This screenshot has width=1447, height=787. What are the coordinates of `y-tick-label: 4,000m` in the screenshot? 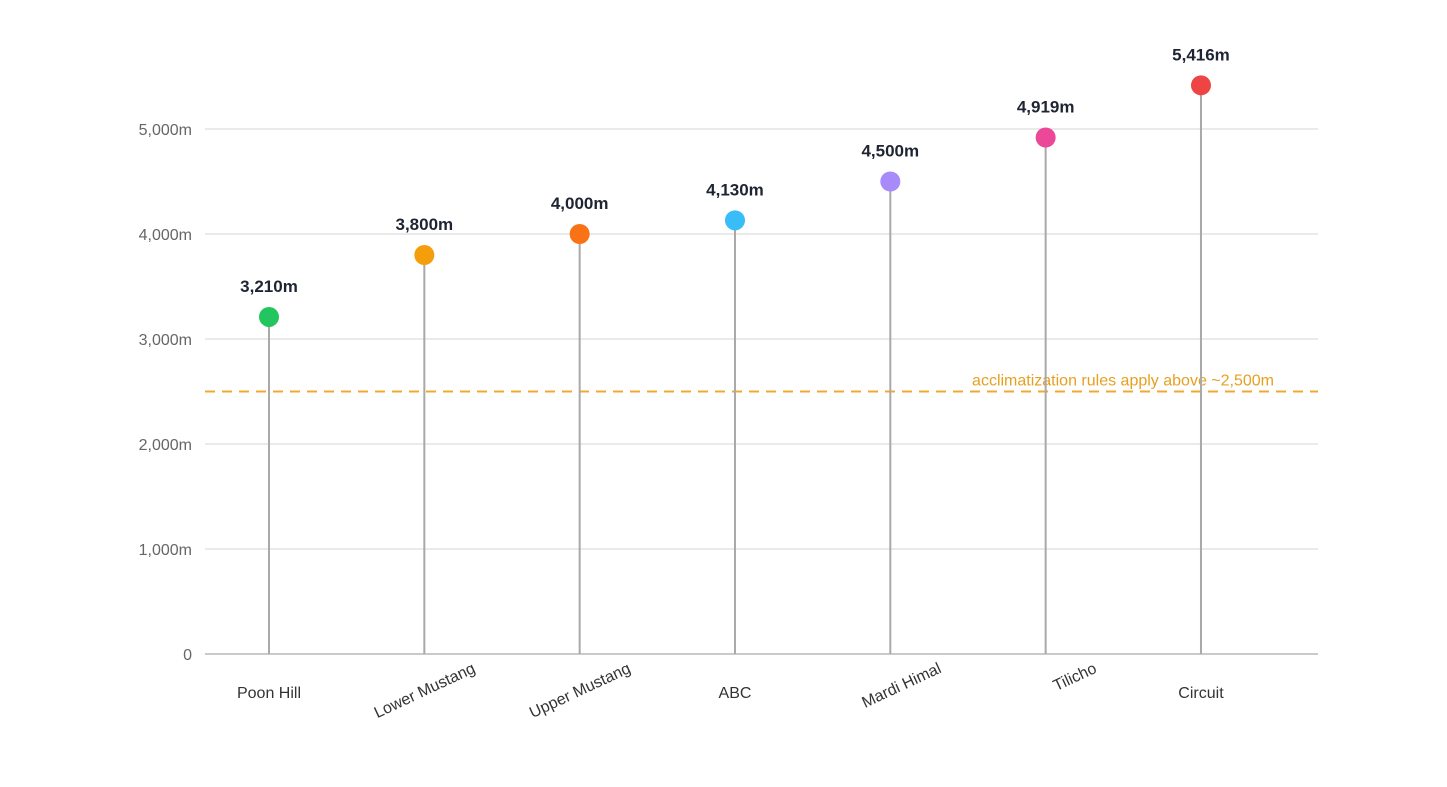 It's located at (165, 235).